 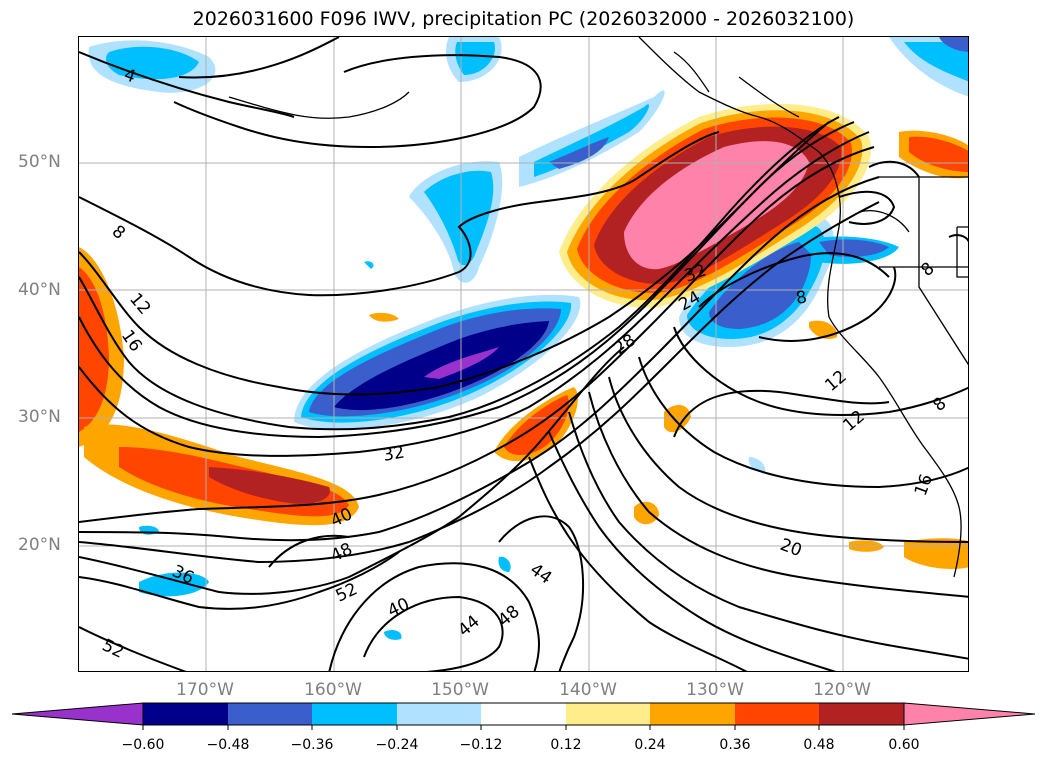 What do you see at coordinates (397, 745) in the screenshot?
I see `colorbar-tick-label: −0.24` at bounding box center [397, 745].